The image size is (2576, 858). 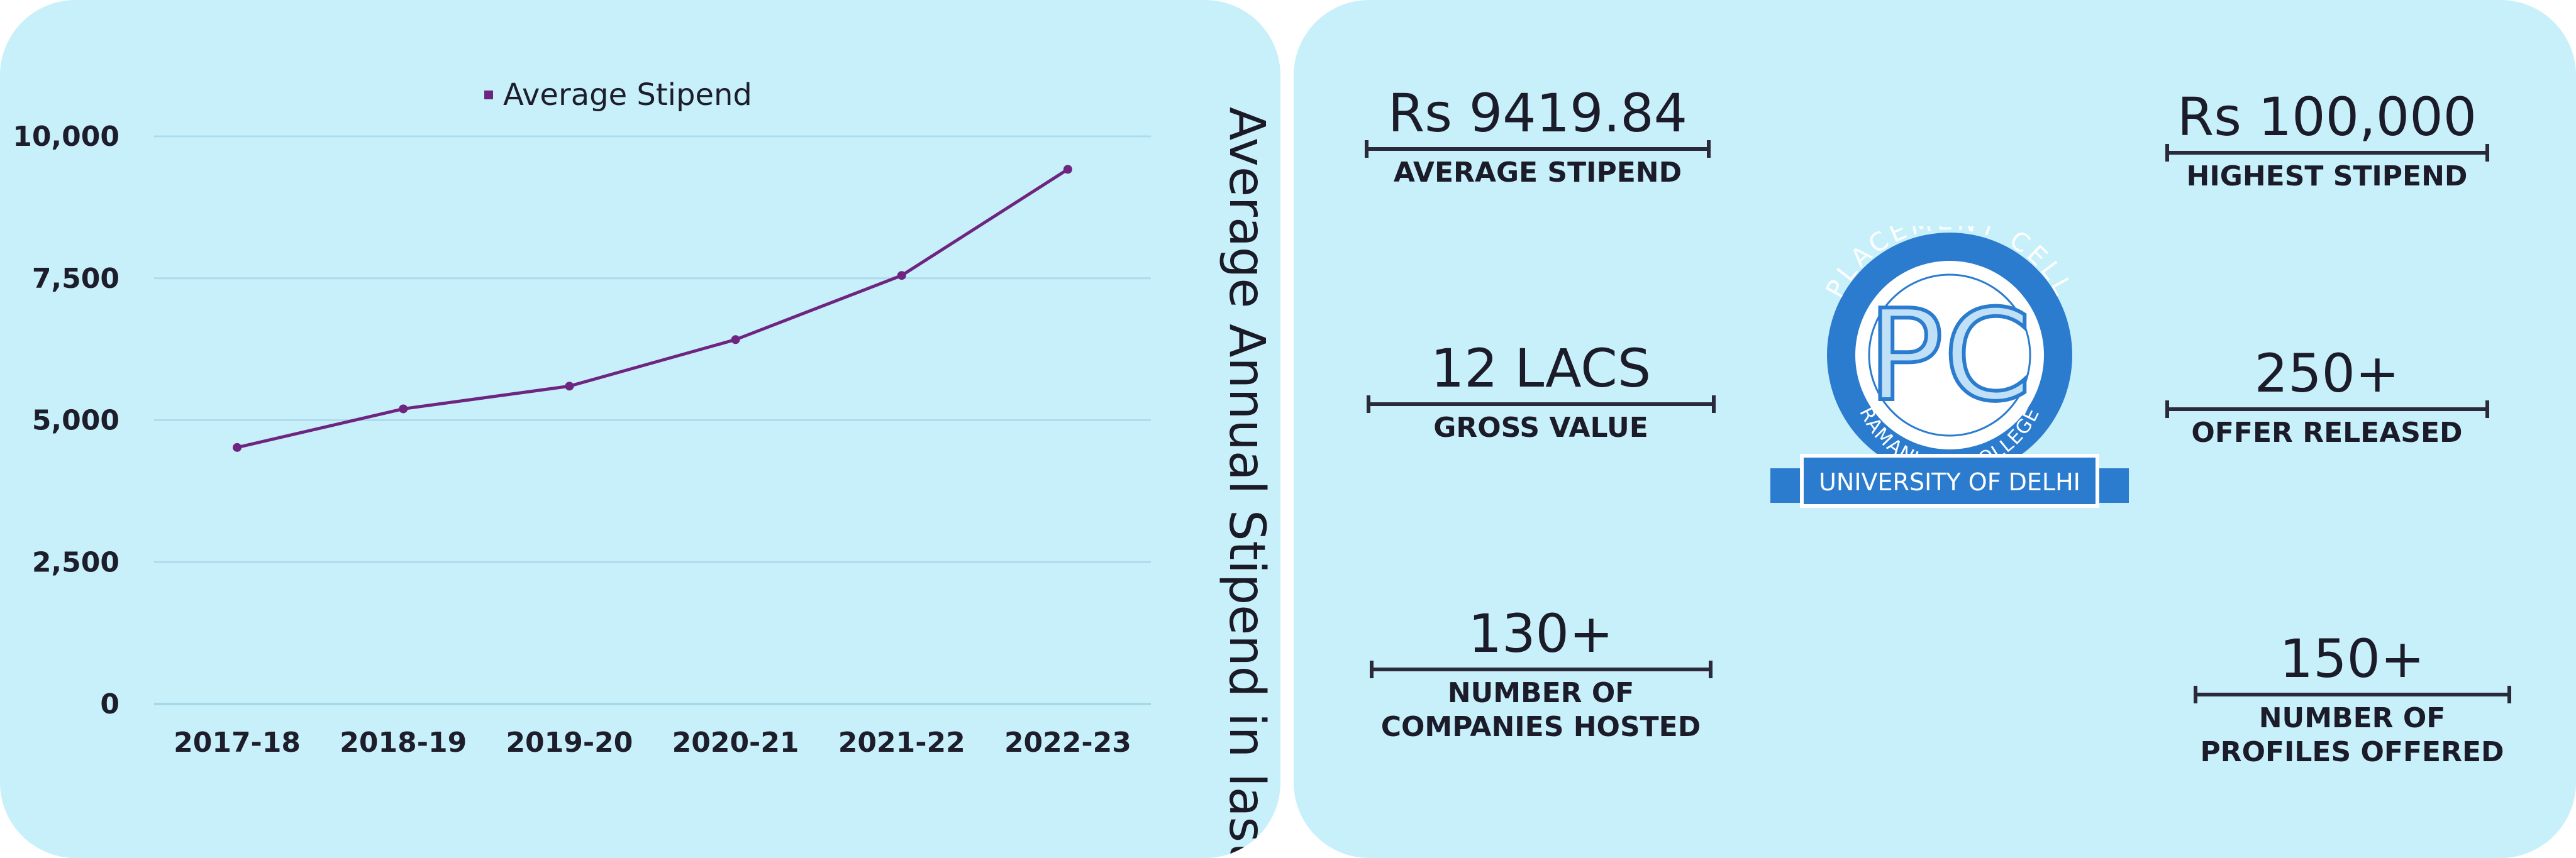 I want to click on stat-label: NUMBER OF COMPANIES HOSTED, so click(x=1540, y=710).